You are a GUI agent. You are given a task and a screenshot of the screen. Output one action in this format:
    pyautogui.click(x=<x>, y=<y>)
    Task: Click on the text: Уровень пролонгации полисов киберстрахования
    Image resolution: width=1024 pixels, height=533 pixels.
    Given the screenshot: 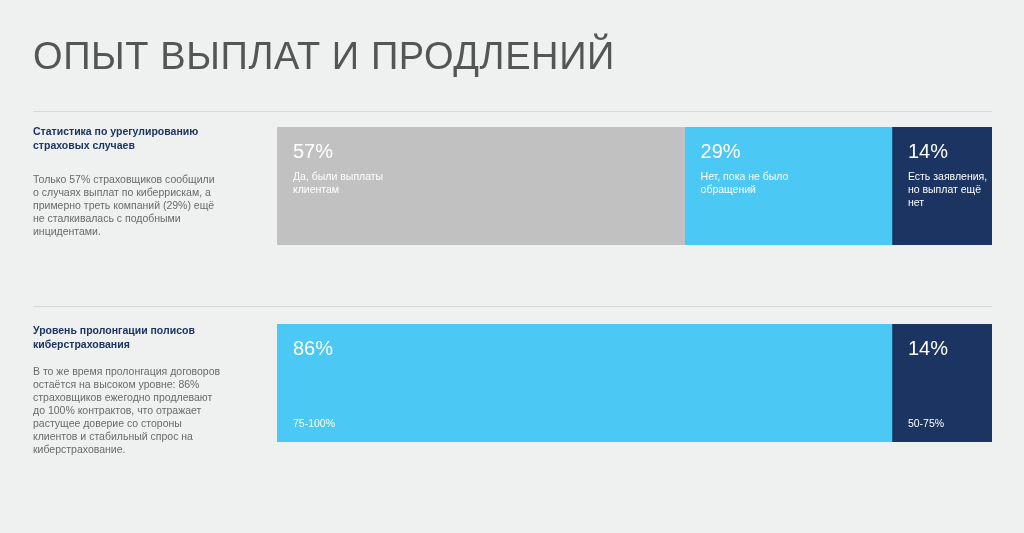 What is the action you would take?
    pyautogui.click(x=114, y=337)
    